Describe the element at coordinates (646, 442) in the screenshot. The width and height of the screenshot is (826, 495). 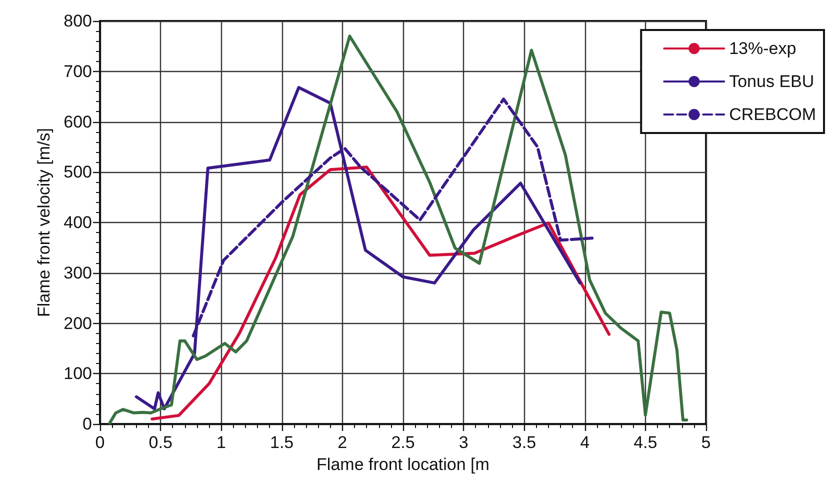
I see `x-tick-label: 4.5` at that location.